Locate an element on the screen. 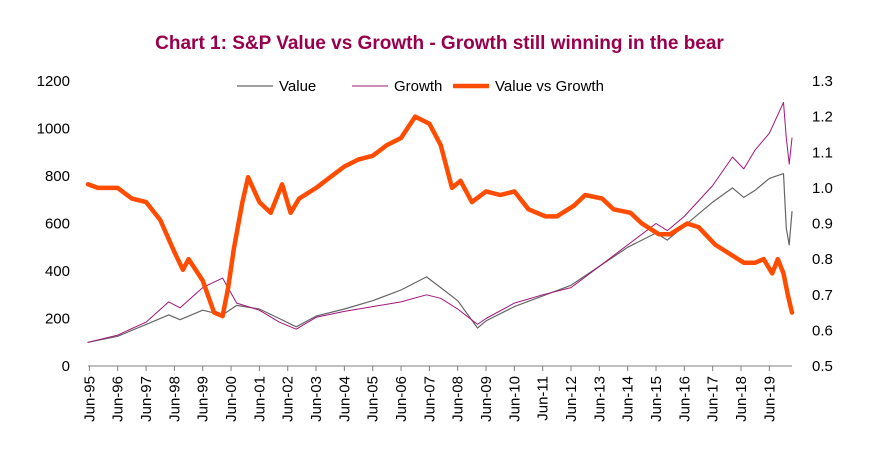  x-tick-label: Jun-06 is located at coordinates (401, 399).